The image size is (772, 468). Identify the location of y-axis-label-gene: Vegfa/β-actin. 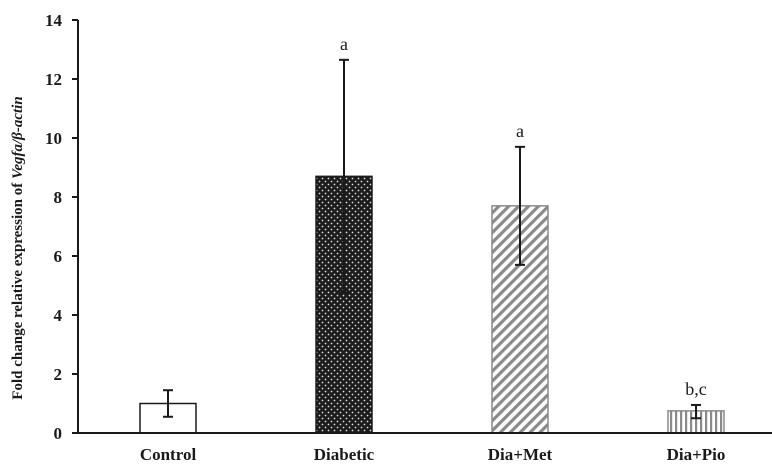
(18, 137).